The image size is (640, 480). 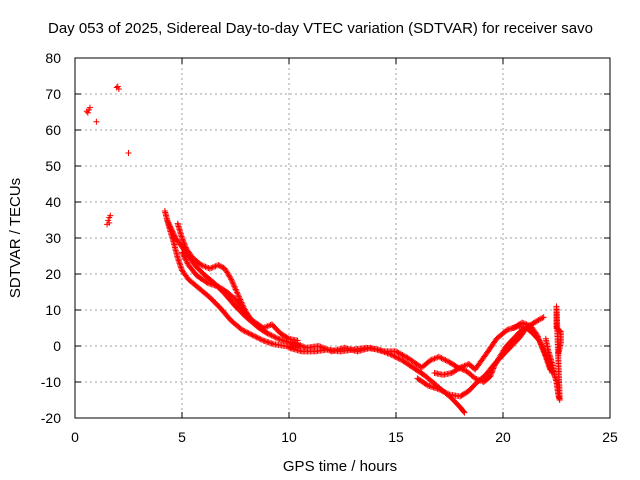 What do you see at coordinates (340, 466) in the screenshot?
I see `x-axis-title: GPS time / hours` at bounding box center [340, 466].